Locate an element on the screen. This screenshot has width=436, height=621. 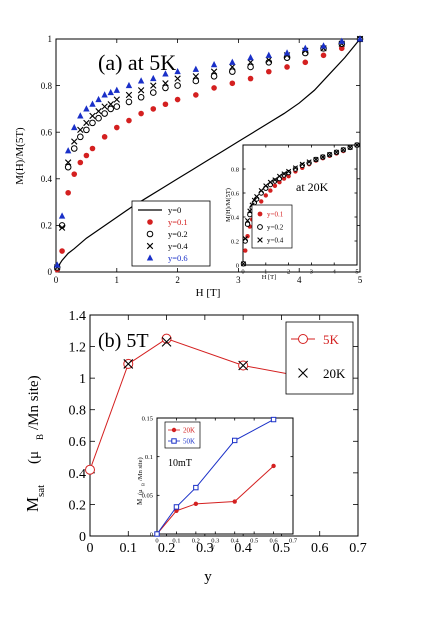
b-ytick-label: 1 is located at coordinates (82, 379).